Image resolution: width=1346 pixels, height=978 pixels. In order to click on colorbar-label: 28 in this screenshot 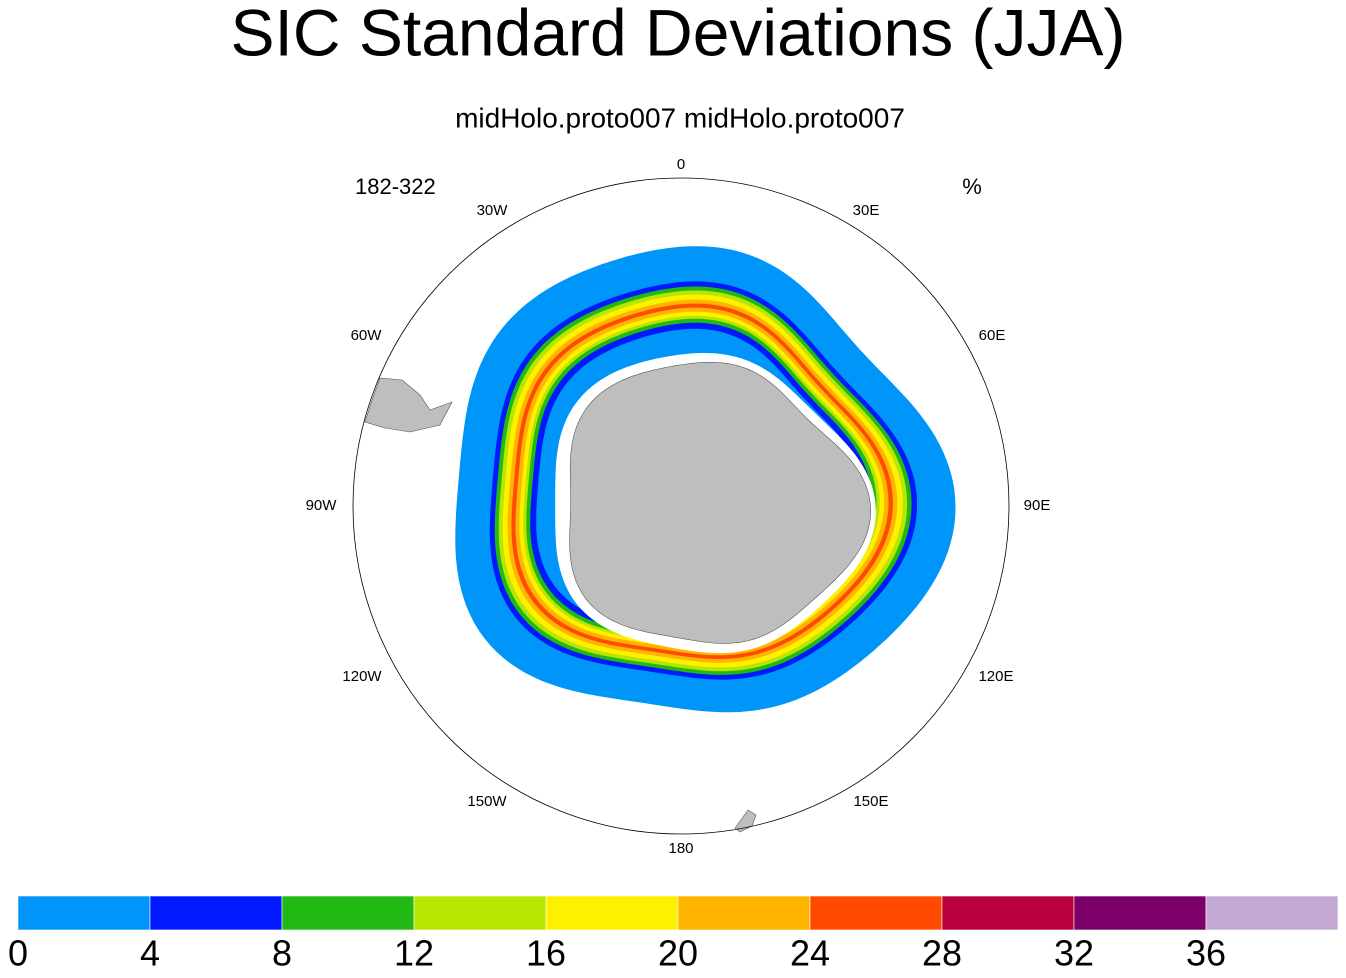, I will do `click(942, 953)`.